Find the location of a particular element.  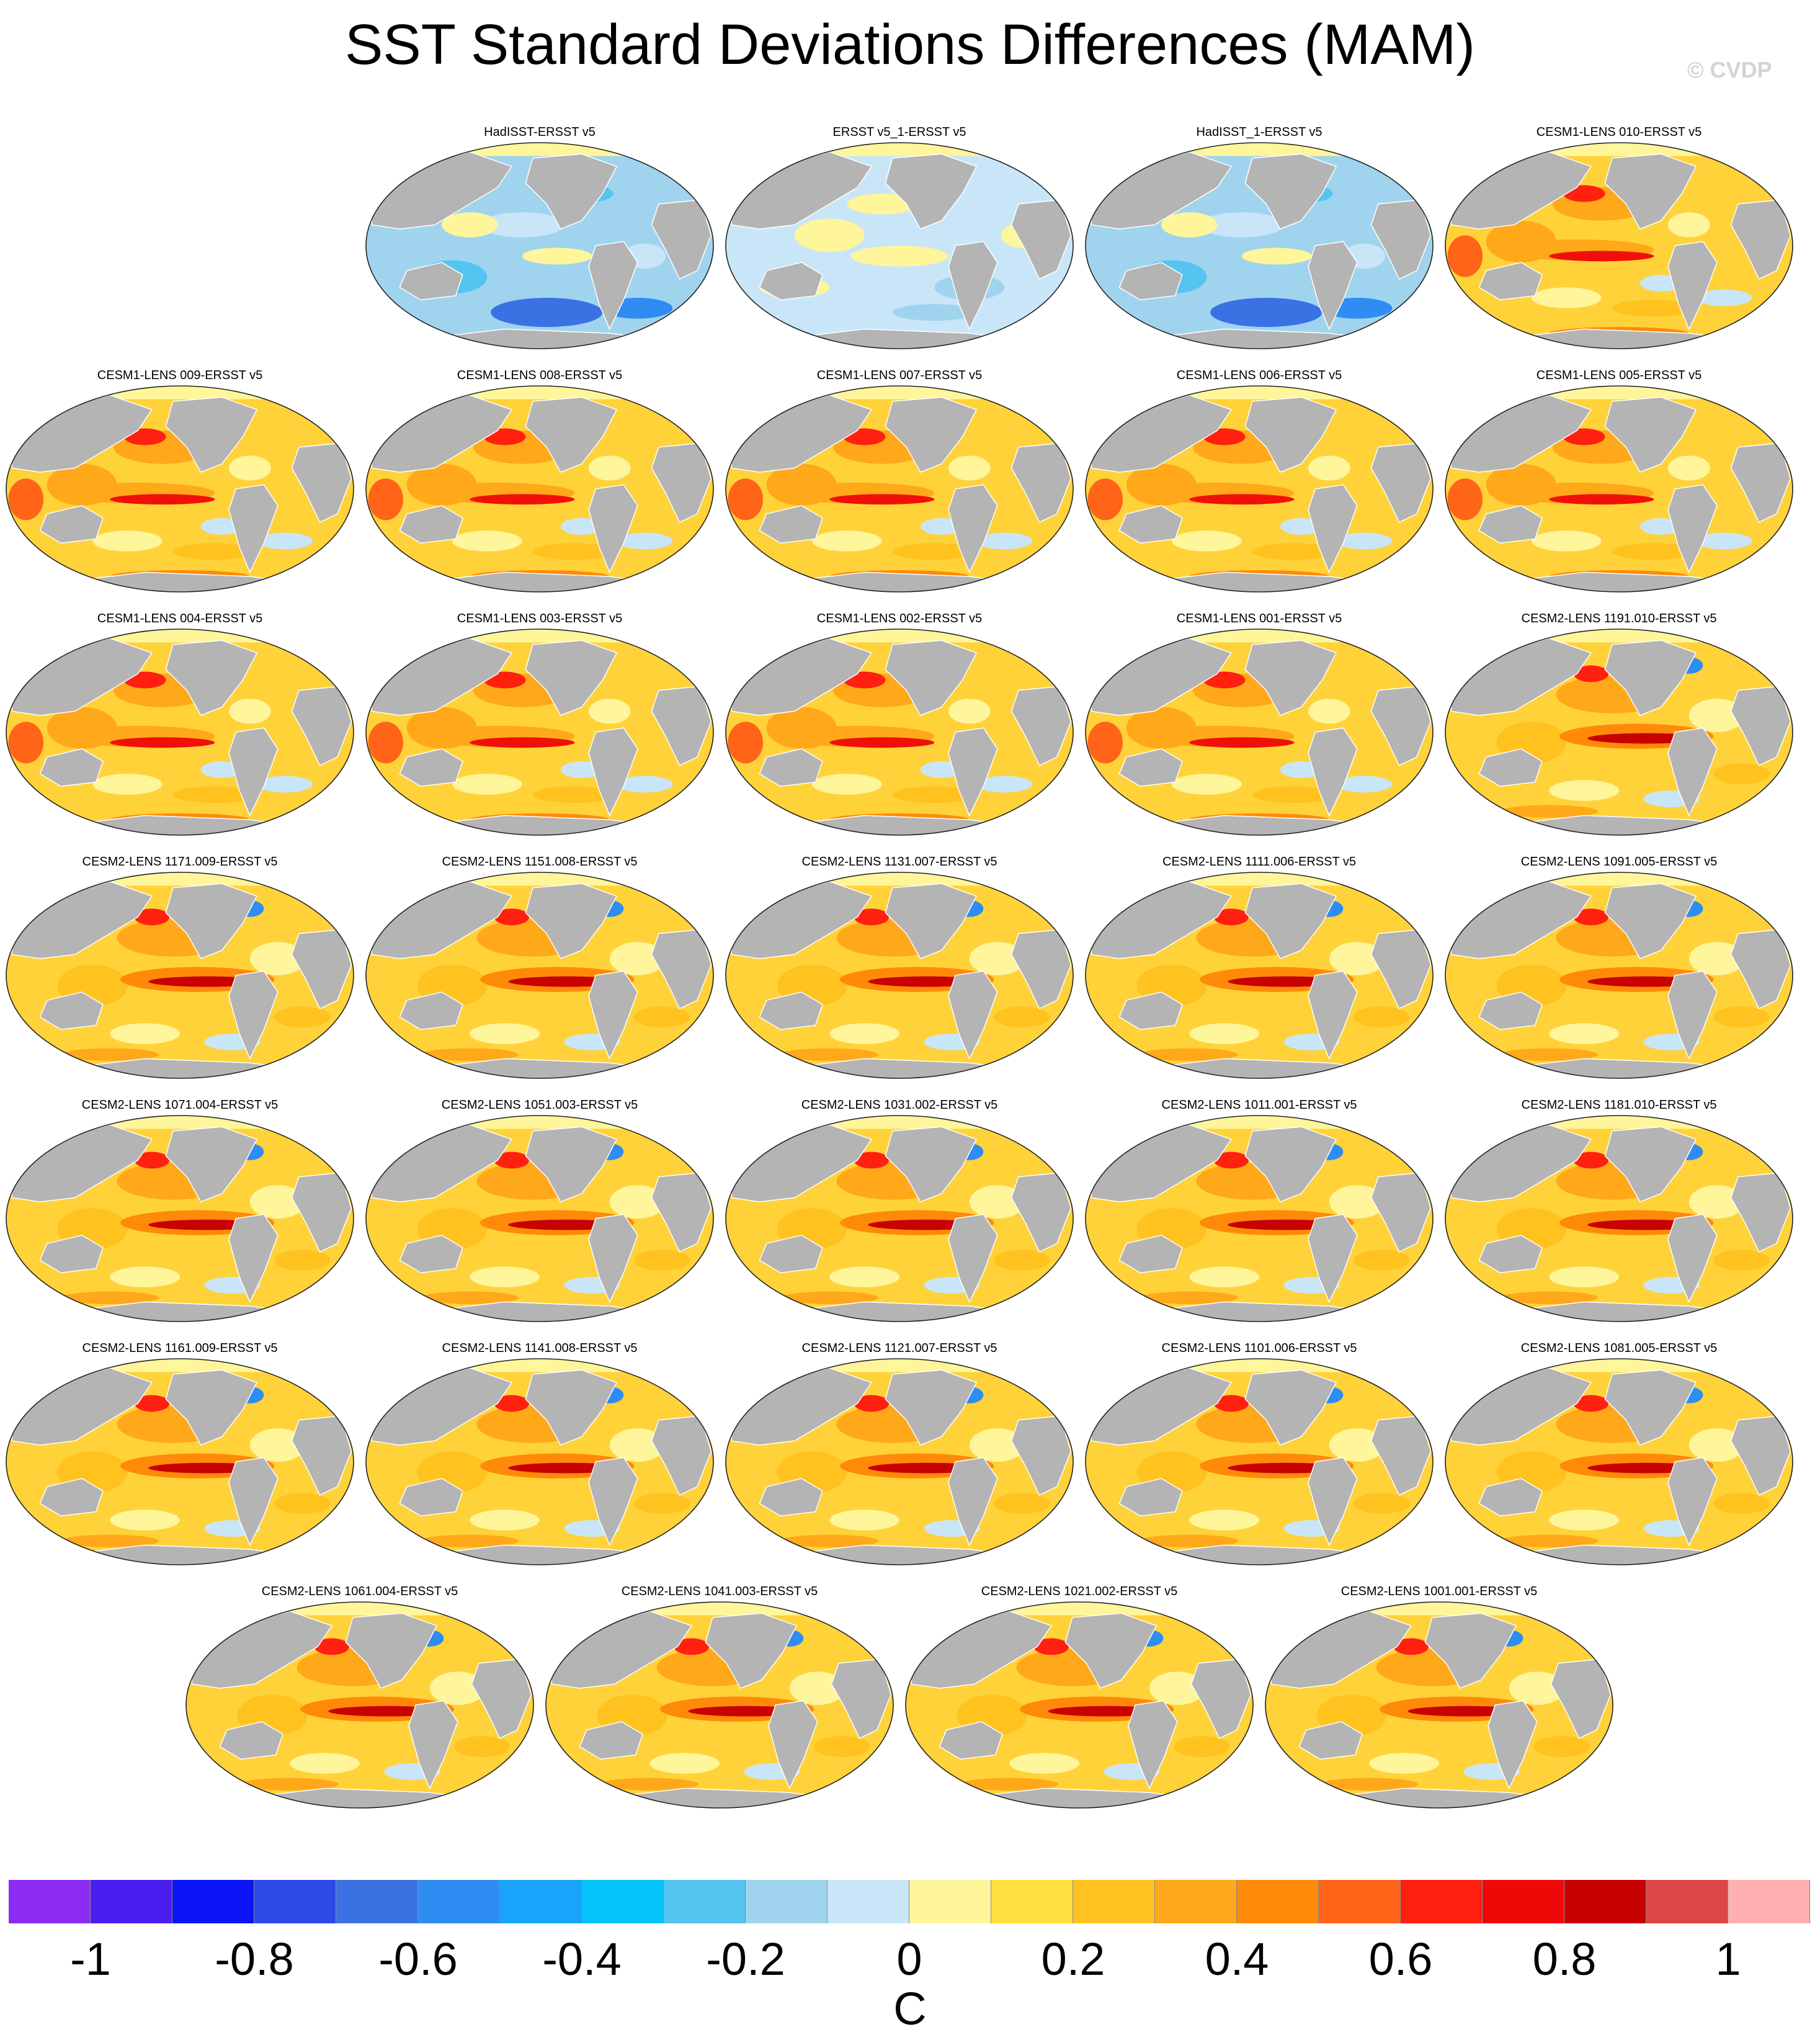

map-panel-title: CESM2-LENS 1031.002-ERSST v5 is located at coordinates (899, 1105).